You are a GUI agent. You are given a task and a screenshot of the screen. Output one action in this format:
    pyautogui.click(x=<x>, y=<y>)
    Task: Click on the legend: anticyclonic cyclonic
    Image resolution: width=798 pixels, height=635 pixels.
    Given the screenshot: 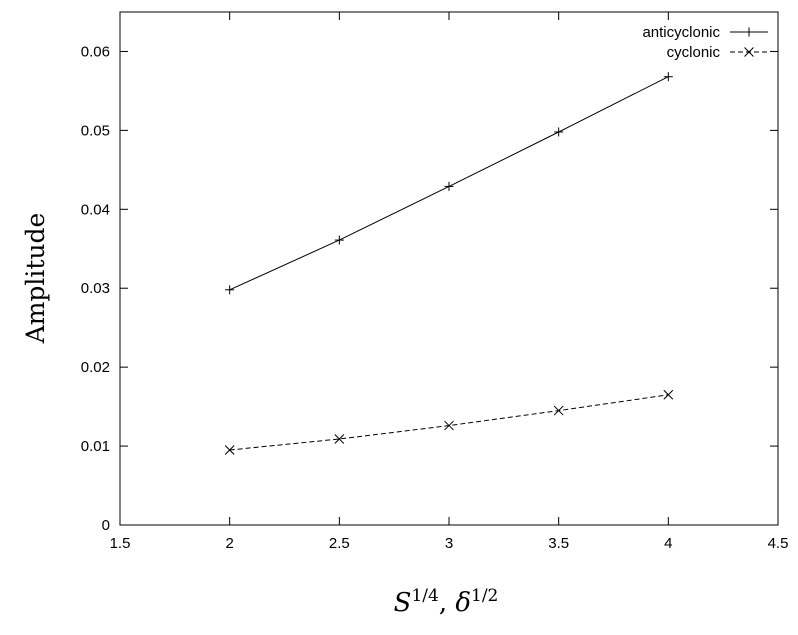 What is the action you would take?
    pyautogui.click(x=705, y=42)
    